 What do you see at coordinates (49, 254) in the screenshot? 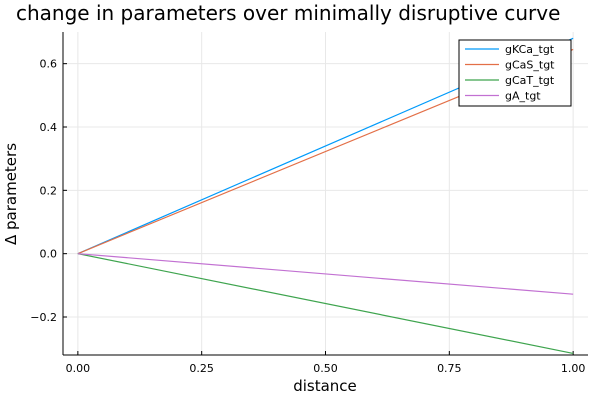
I see `y-tick-label: 0.0` at bounding box center [49, 254].